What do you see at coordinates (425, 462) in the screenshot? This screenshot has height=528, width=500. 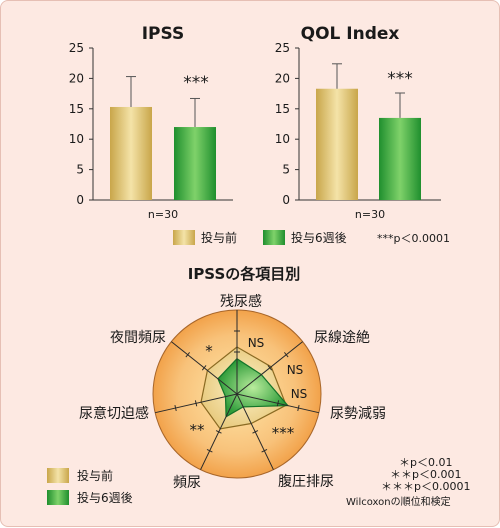 I see `footnote-p001: ＊p＜0.01` at bounding box center [425, 462].